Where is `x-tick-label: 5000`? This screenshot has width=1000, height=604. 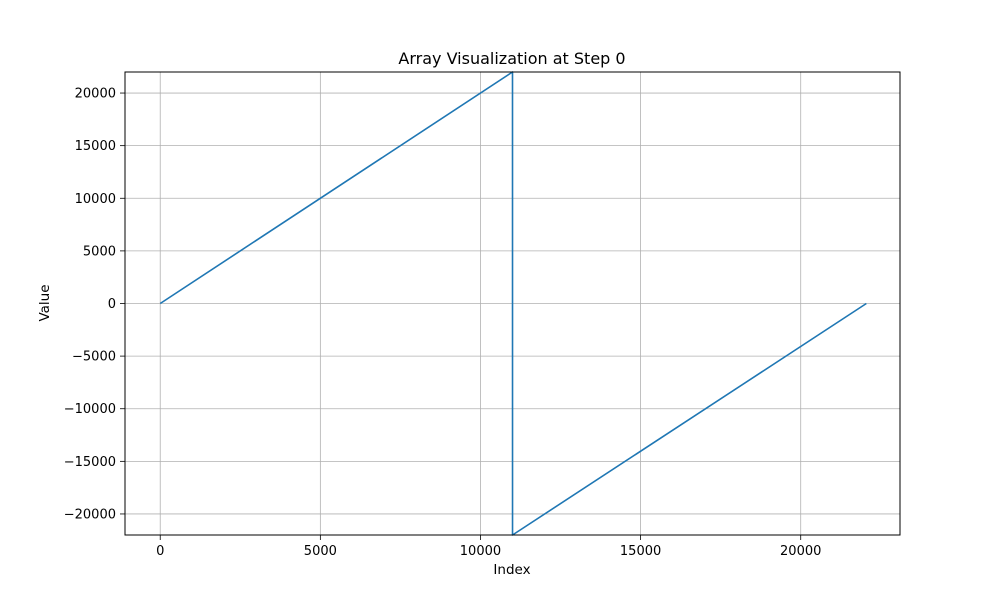 x-tick-label: 5000 is located at coordinates (320, 551).